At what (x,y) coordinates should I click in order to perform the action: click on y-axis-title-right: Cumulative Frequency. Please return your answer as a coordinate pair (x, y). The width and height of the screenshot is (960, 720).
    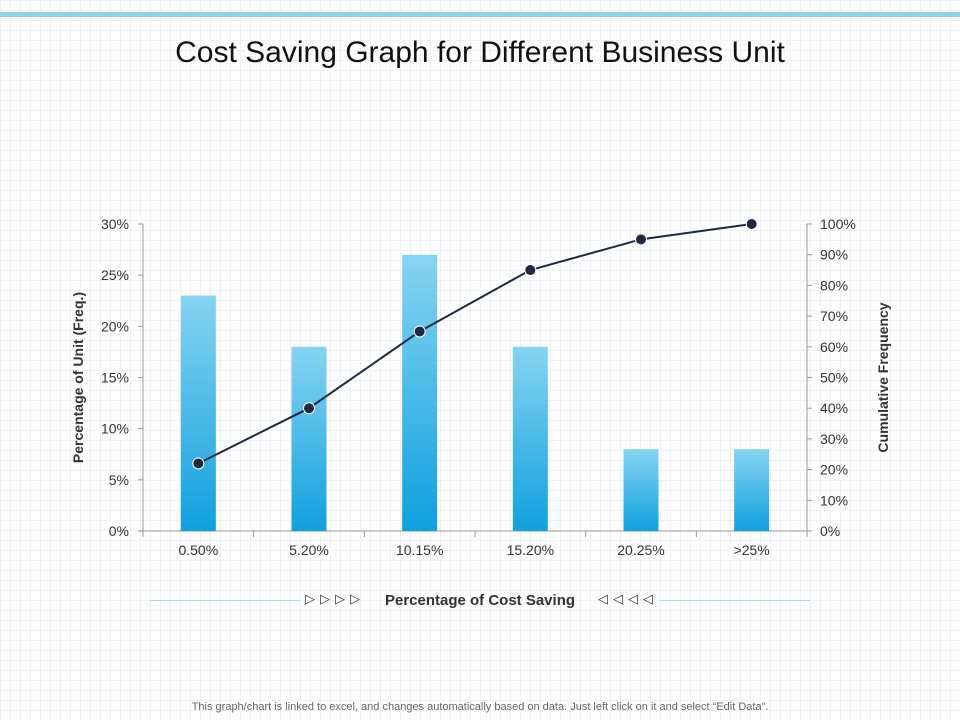
    Looking at the image, I should click on (883, 377).